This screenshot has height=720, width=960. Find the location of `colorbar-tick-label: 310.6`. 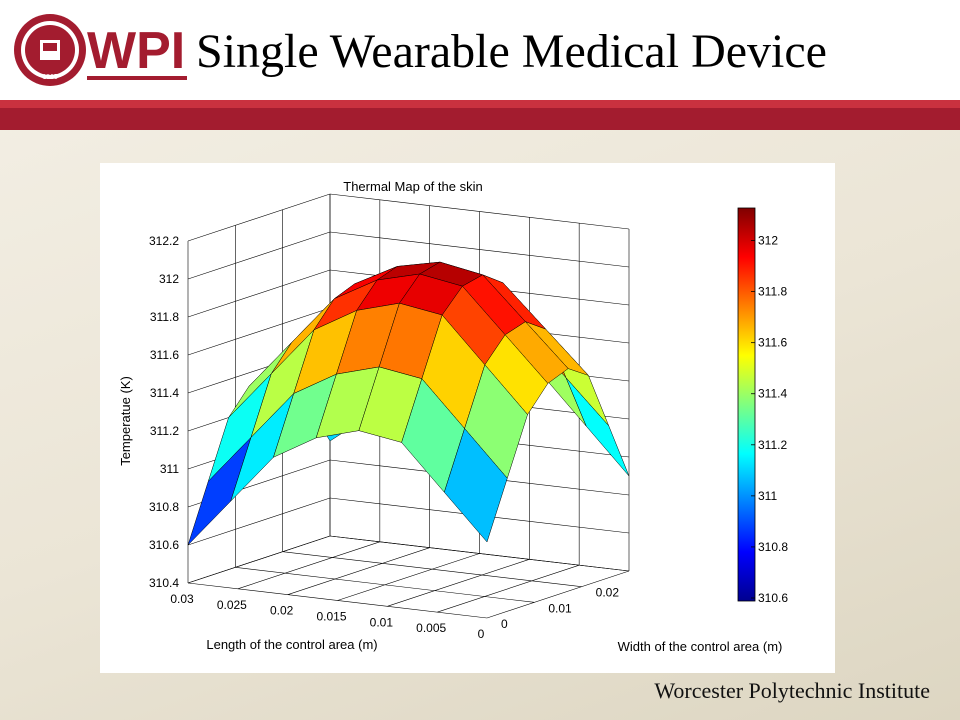

colorbar-tick-label: 310.6 is located at coordinates (773, 598).